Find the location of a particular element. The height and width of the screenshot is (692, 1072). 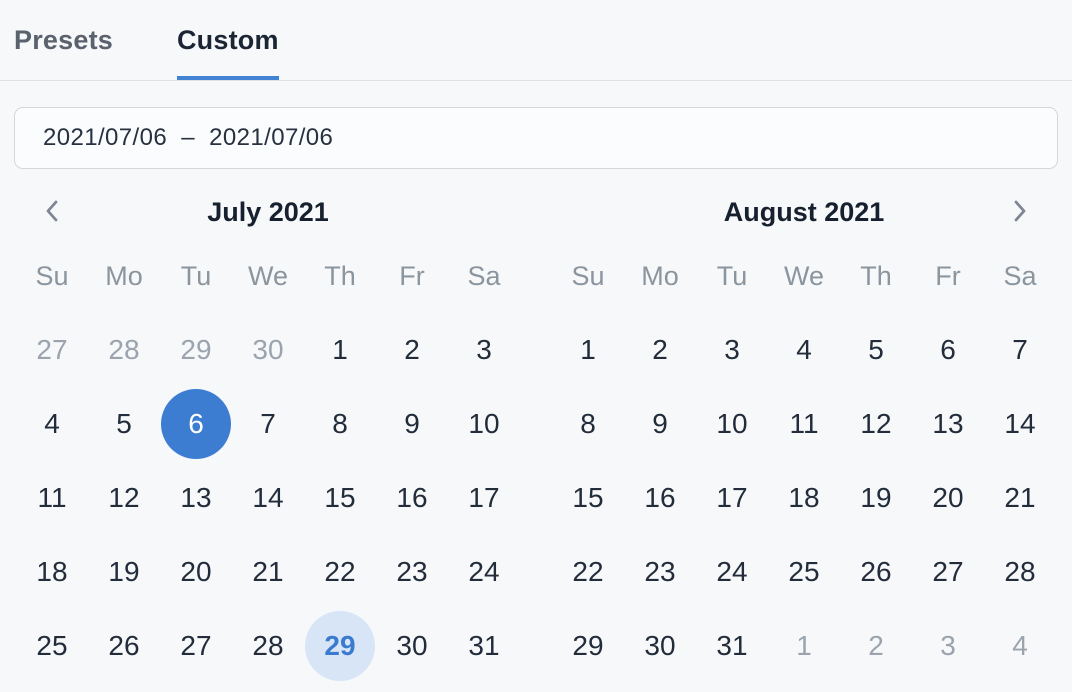

day-number: 22 is located at coordinates (340, 571).